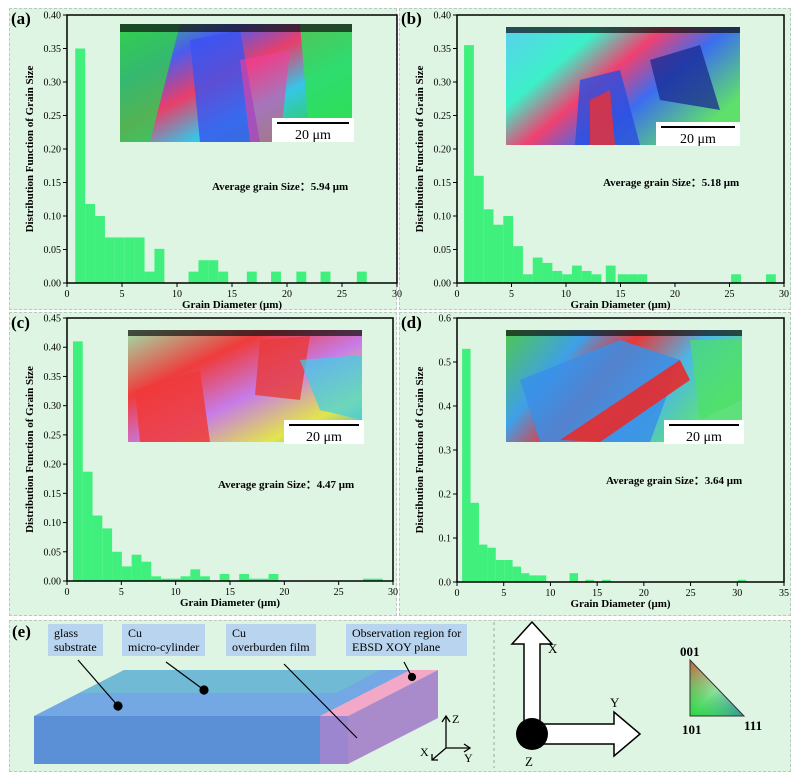 The width and height of the screenshot is (800, 784). I want to click on scale-bar-d-label: 20 μm, so click(704, 437).